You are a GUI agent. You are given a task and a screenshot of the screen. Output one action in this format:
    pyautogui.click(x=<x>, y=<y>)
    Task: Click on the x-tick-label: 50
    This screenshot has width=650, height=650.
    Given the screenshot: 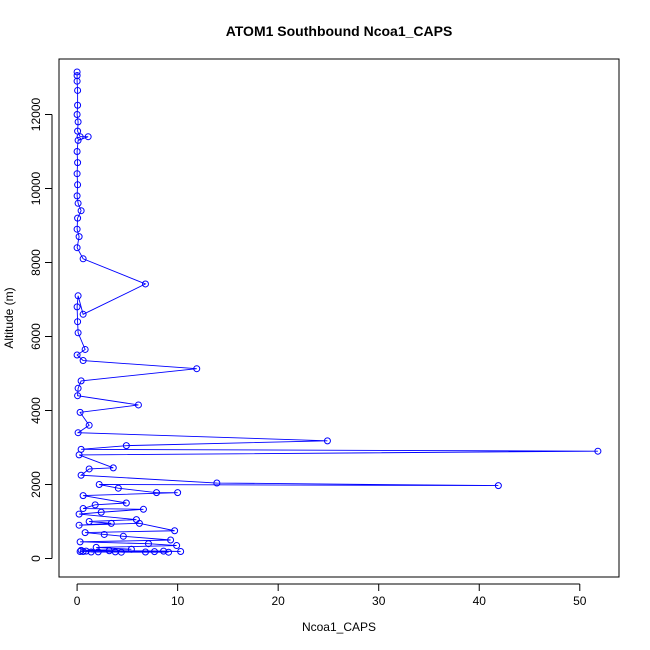 What is the action you would take?
    pyautogui.click(x=580, y=601)
    